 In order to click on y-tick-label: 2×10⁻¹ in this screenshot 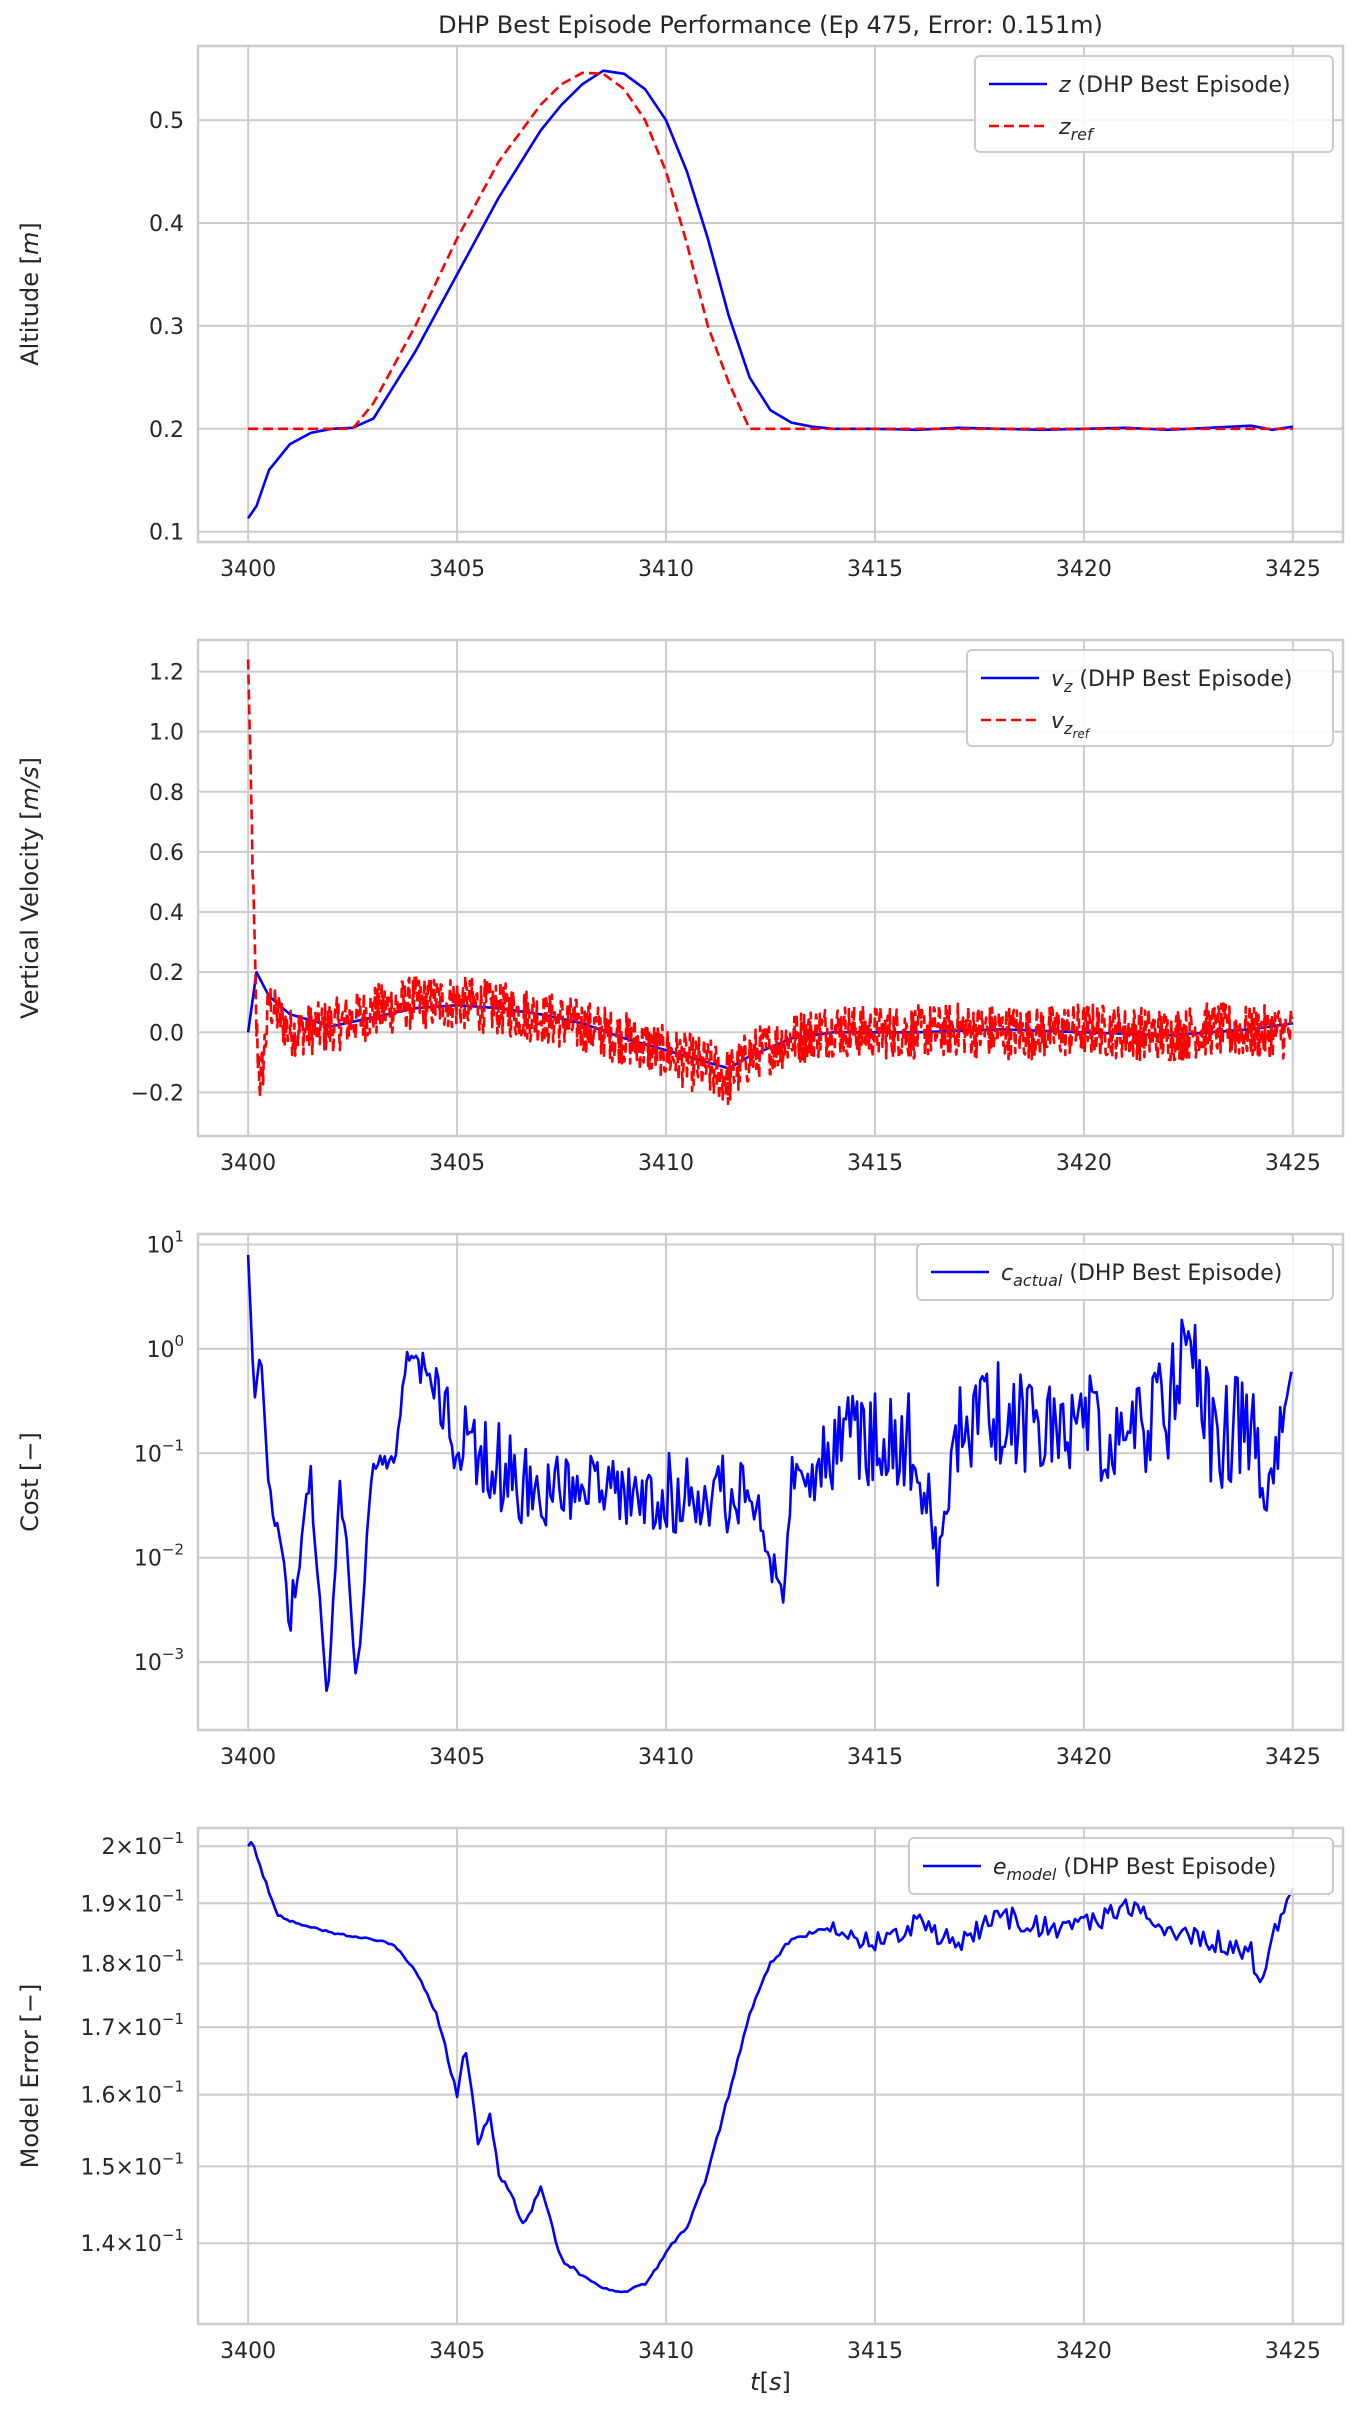, I will do `click(142, 1844)`.